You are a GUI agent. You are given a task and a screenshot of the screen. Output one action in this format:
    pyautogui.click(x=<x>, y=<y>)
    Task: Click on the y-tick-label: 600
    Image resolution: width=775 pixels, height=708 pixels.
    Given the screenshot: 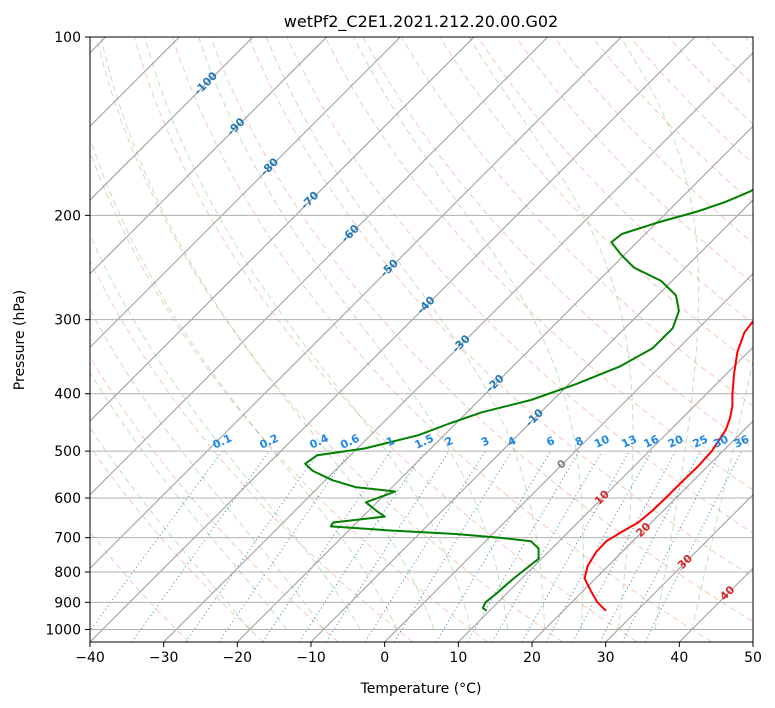 What is the action you would take?
    pyautogui.click(x=67, y=499)
    